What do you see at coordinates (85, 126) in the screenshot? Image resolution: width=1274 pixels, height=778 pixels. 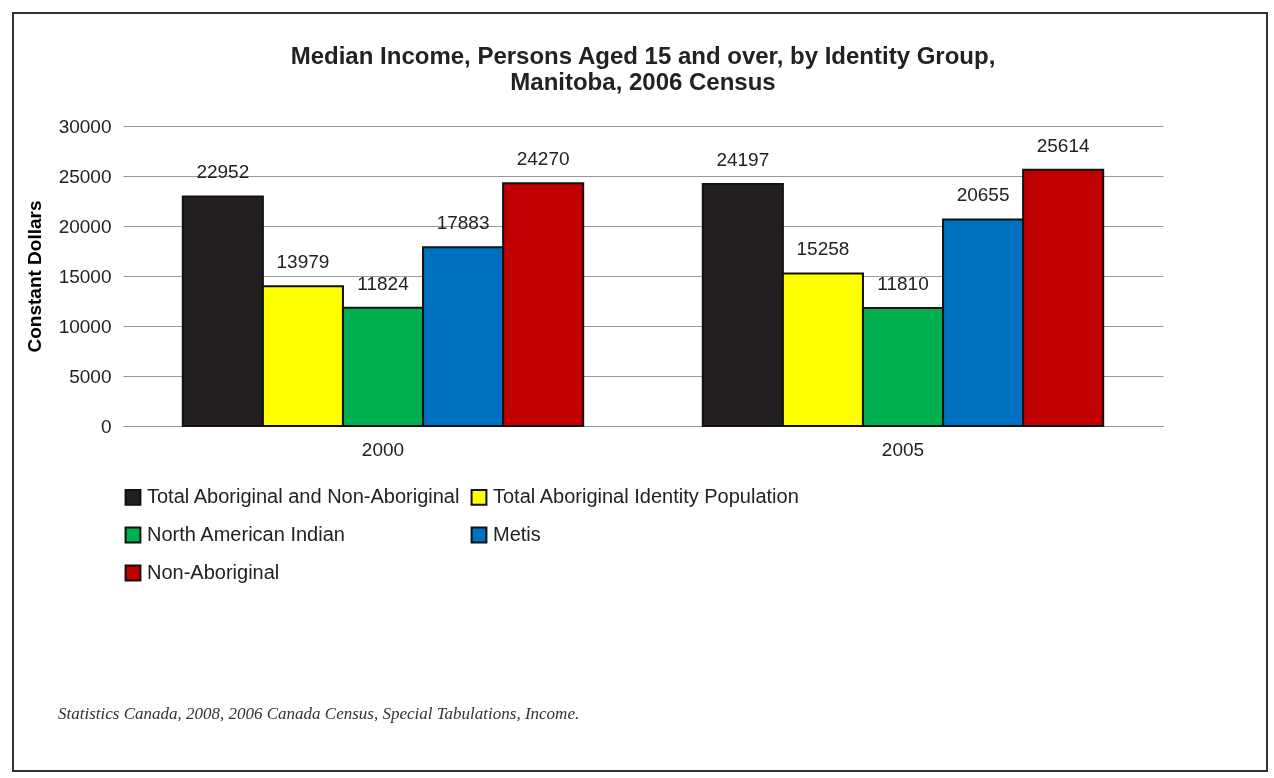 I see `y-tick-label: 30000` at bounding box center [85, 126].